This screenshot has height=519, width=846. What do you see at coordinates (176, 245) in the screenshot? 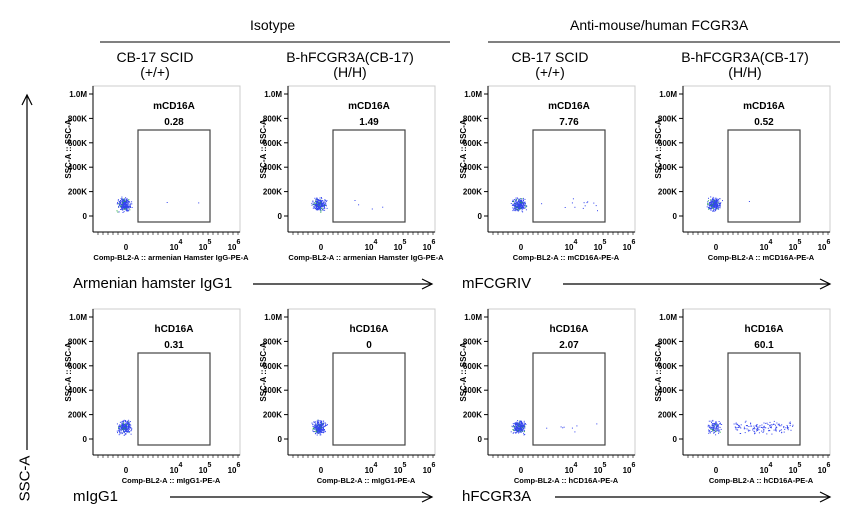
I see `x-tick-label: 104` at bounding box center [176, 245].